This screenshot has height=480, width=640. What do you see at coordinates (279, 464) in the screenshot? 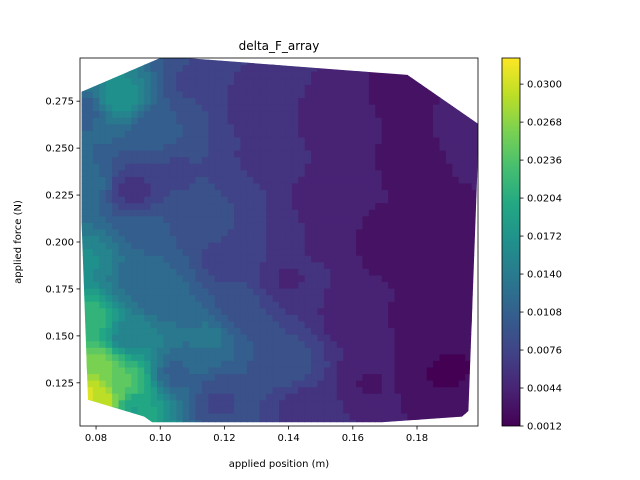
I see `x-axis-label: applied position (m)` at bounding box center [279, 464].